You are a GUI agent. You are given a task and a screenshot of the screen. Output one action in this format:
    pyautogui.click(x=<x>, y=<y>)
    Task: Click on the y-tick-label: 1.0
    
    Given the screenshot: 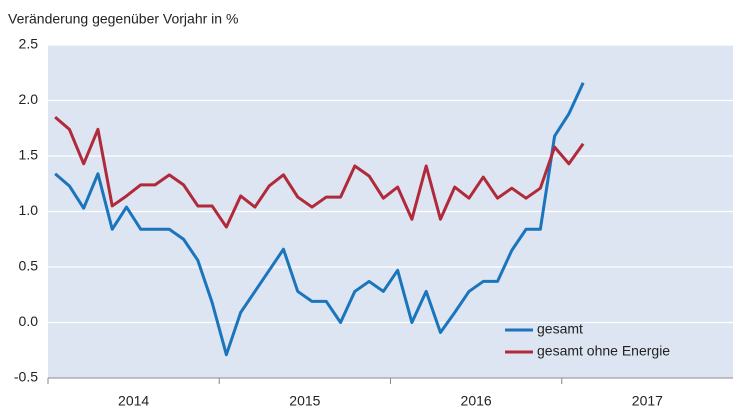 What is the action you would take?
    pyautogui.click(x=29, y=210)
    